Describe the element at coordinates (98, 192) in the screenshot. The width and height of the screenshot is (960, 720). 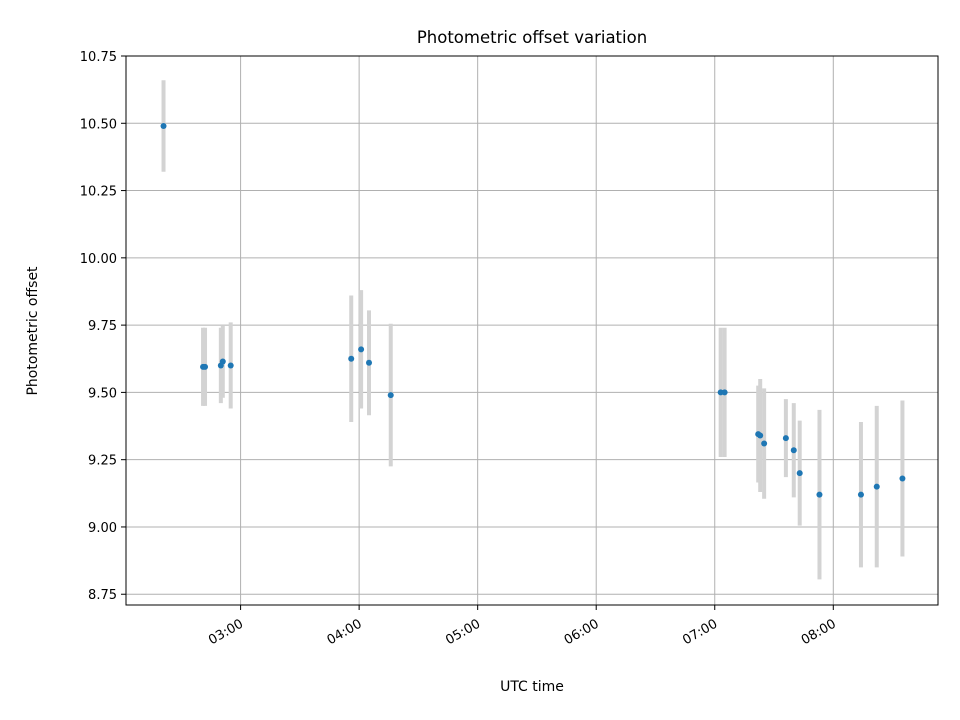
I see `y-tick-label: 10.25` at that location.